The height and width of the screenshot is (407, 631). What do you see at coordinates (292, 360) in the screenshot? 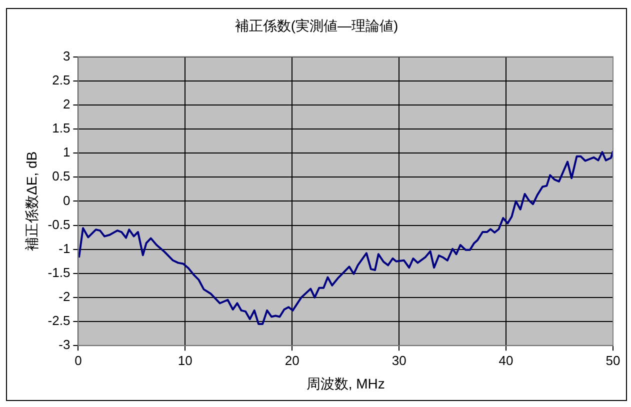
I see `x-tick-label: 20` at bounding box center [292, 360].